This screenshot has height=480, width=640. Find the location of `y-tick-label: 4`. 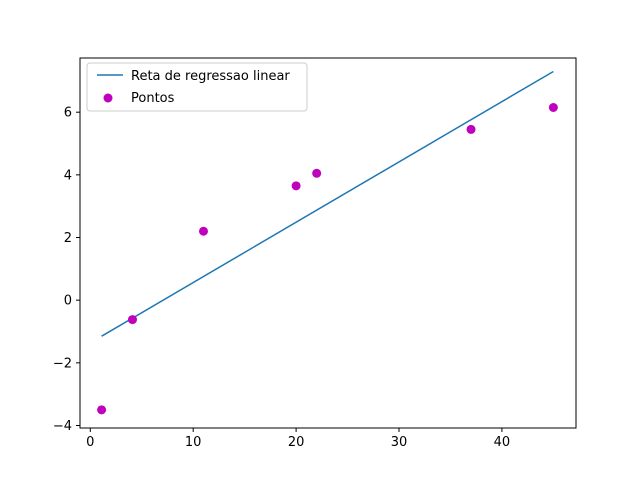

y-tick-label: 4 is located at coordinates (68, 175).